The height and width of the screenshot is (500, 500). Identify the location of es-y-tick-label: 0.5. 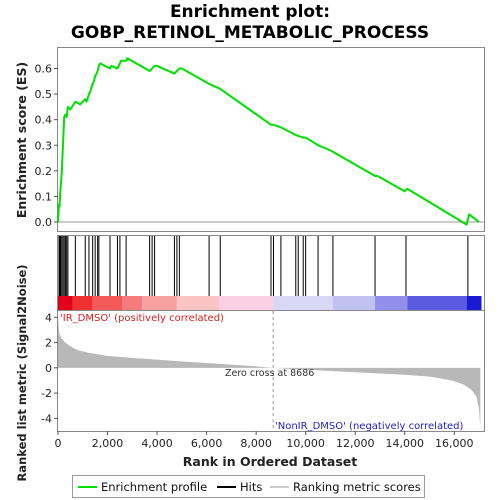
(44, 94).